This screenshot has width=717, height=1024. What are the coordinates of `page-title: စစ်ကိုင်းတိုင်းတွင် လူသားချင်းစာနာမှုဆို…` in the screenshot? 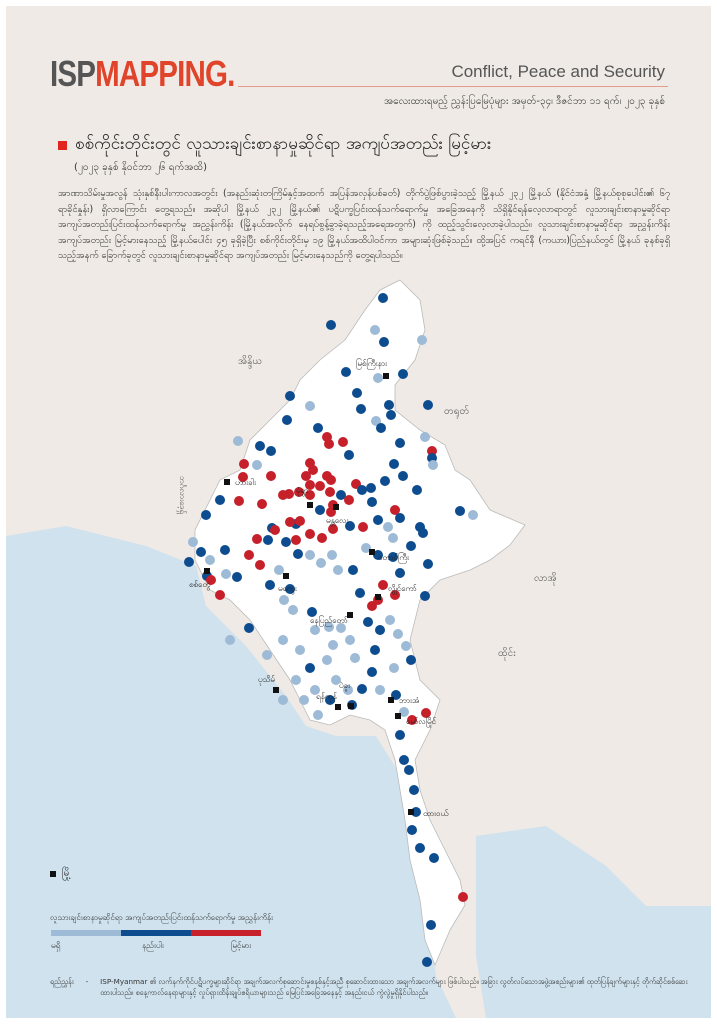 It's located at (274, 145).